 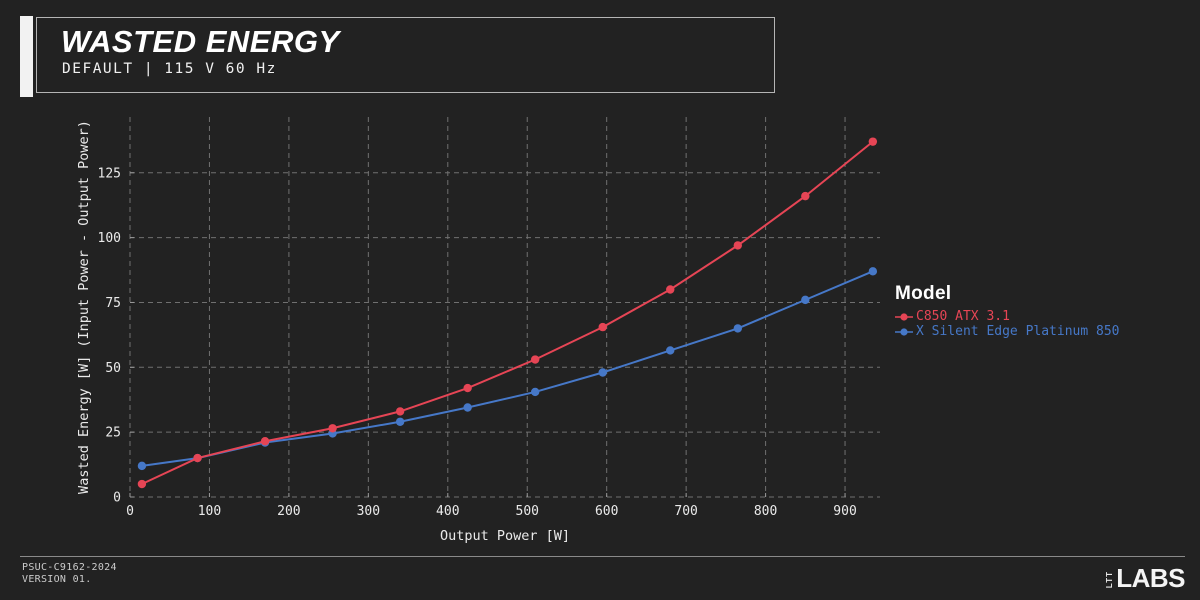 I want to click on legend-entry-label: X Silent Edge Platinum 850, so click(x=1018, y=331).